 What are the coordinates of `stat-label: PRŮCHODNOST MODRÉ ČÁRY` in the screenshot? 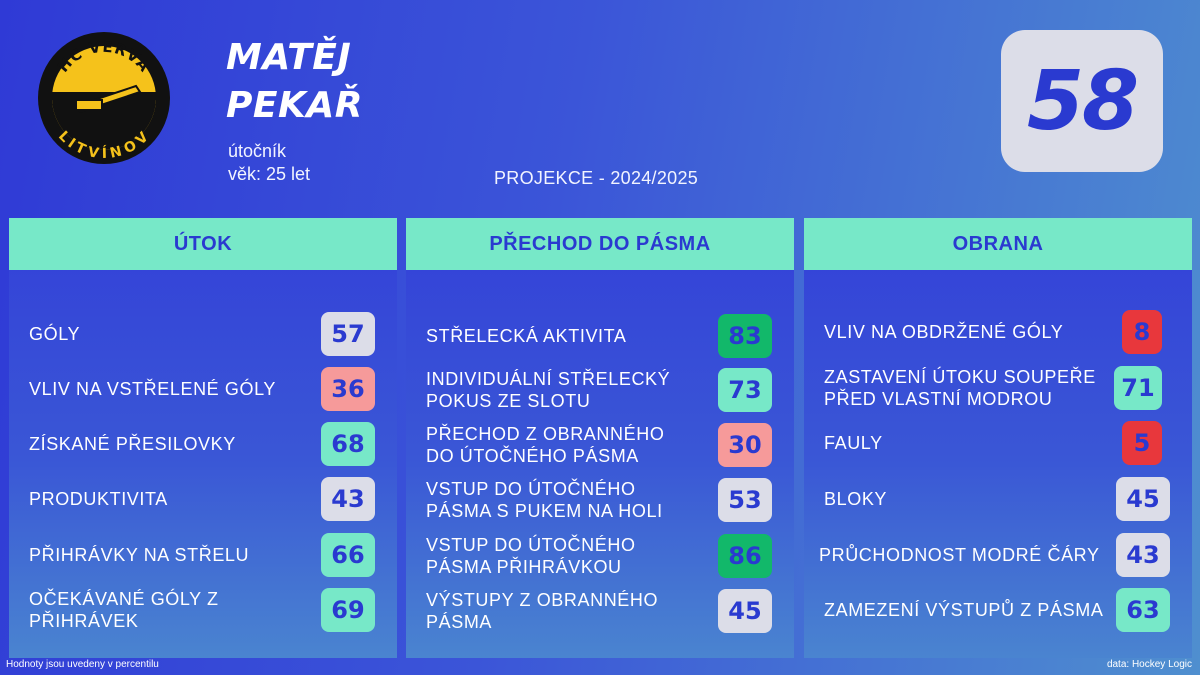 It's located at (959, 555).